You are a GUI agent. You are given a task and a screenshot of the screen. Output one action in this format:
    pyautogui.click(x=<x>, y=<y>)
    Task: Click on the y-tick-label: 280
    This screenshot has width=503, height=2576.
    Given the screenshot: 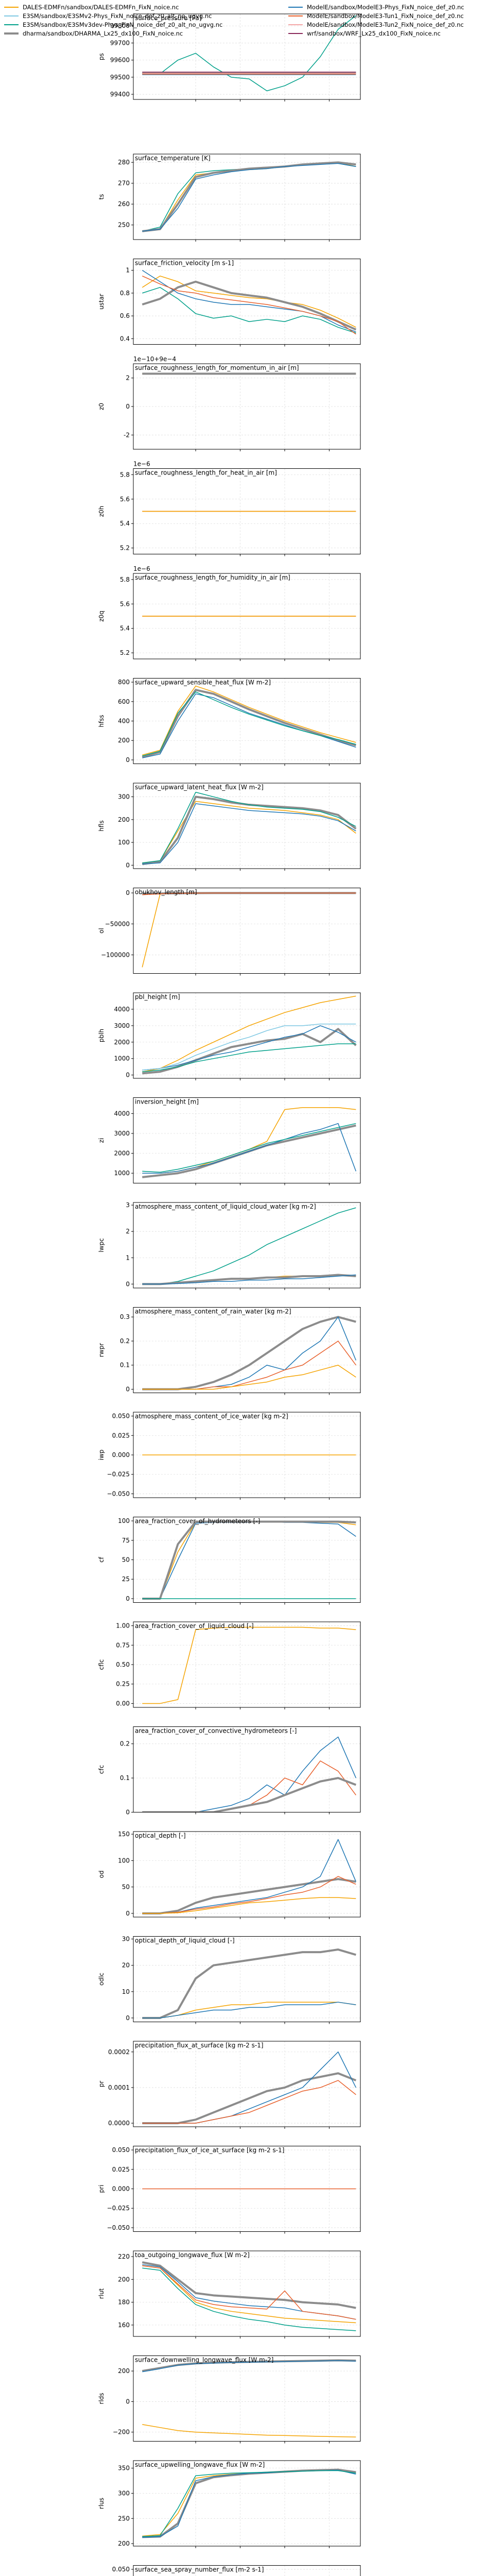 What is the action you would take?
    pyautogui.click(x=124, y=162)
    